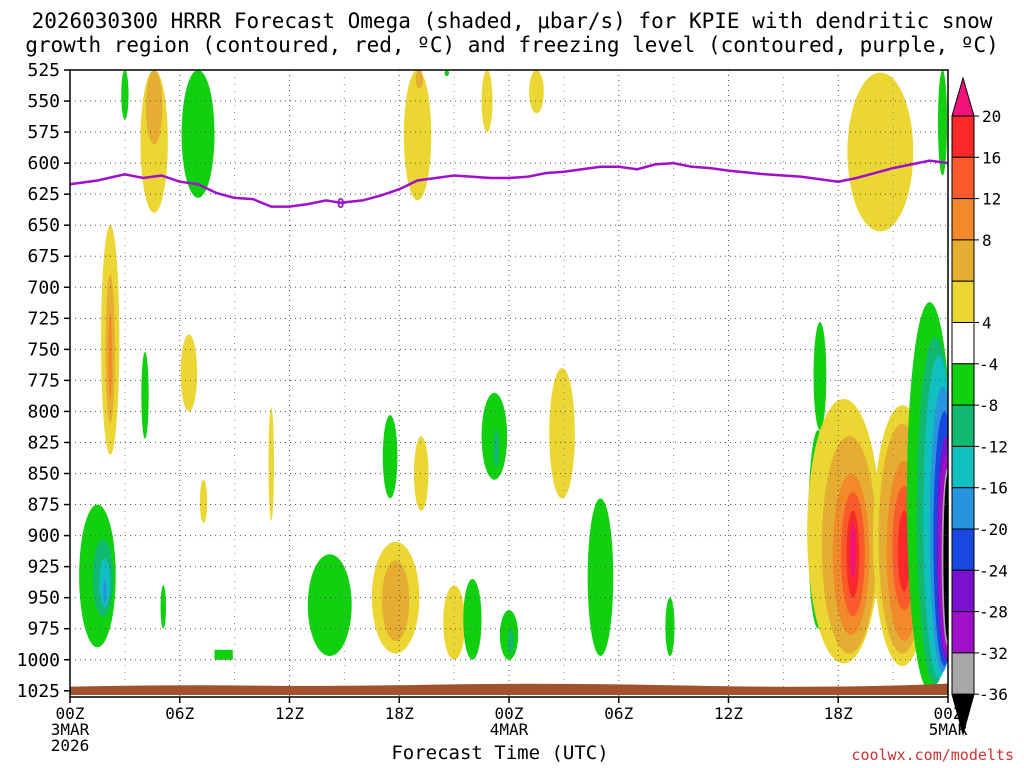  I want to click on y-tick-label: 725, so click(43, 318).